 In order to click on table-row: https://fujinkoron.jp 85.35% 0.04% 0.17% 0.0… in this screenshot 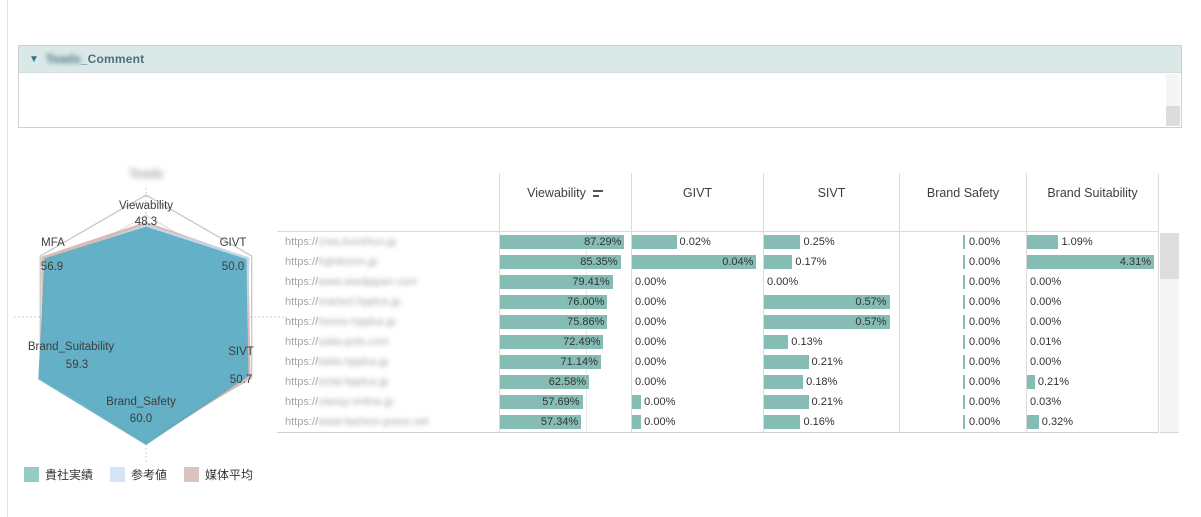, I will do `click(718, 262)`.